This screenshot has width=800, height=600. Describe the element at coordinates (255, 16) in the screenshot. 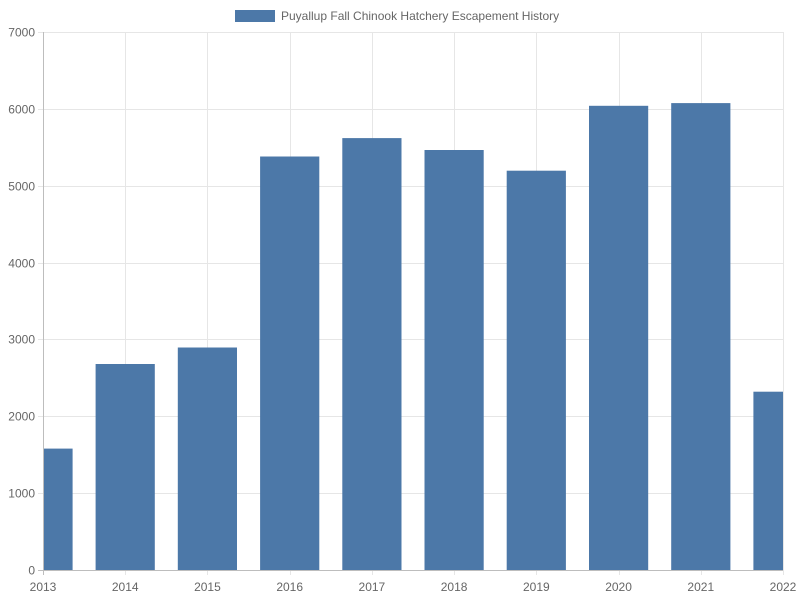

I see `legend-swatch` at that location.